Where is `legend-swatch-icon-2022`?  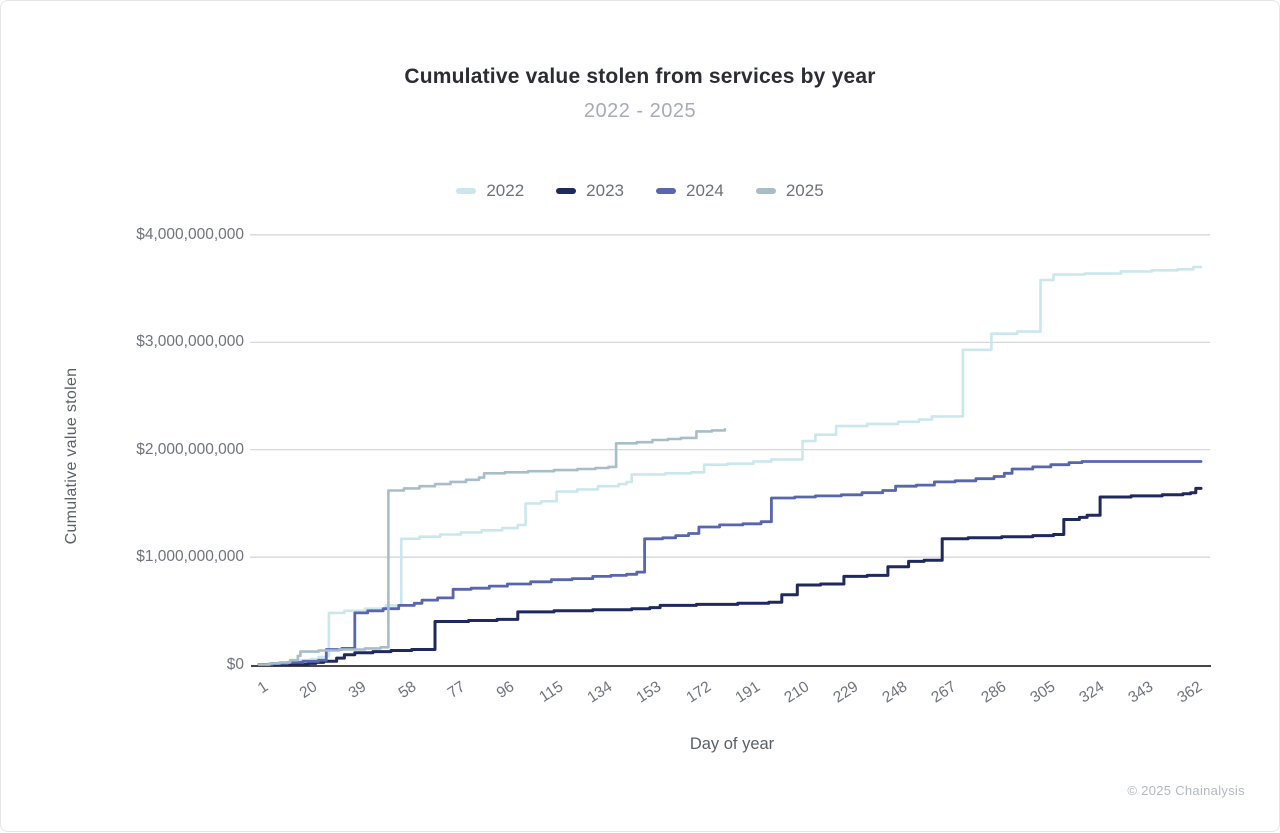 legend-swatch-icon-2022 is located at coordinates (466, 191).